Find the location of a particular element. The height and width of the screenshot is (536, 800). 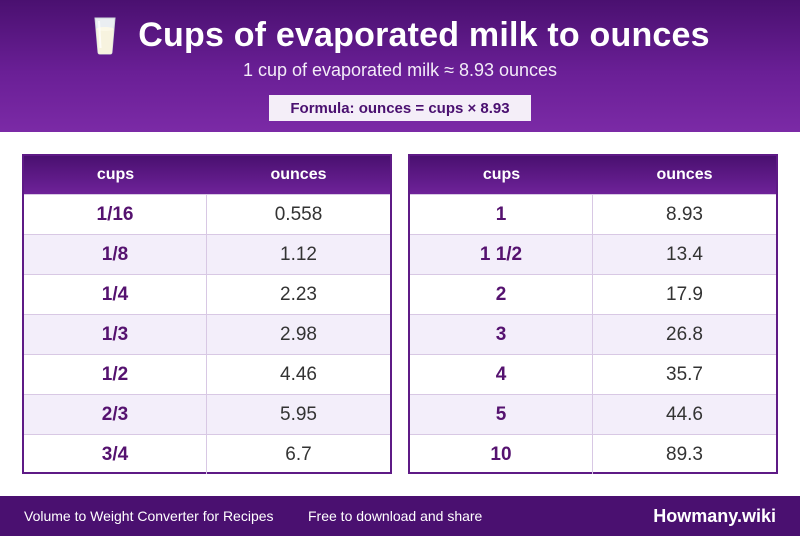

table-row: 1/2 4.46 is located at coordinates (207, 374).